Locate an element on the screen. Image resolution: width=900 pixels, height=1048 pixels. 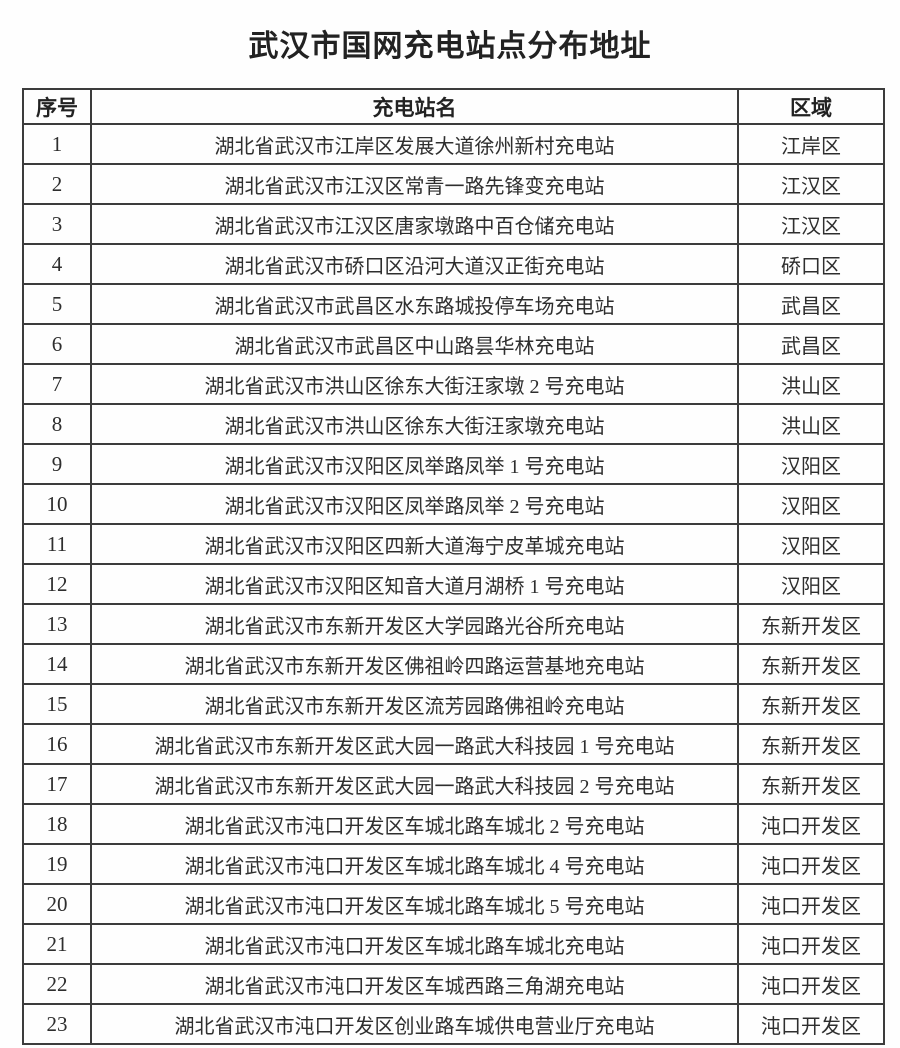
table-row: 21 湖北省武汉市沌口开发区车城北路车城北充电站 沌口开发区 is located at coordinates (453, 944).